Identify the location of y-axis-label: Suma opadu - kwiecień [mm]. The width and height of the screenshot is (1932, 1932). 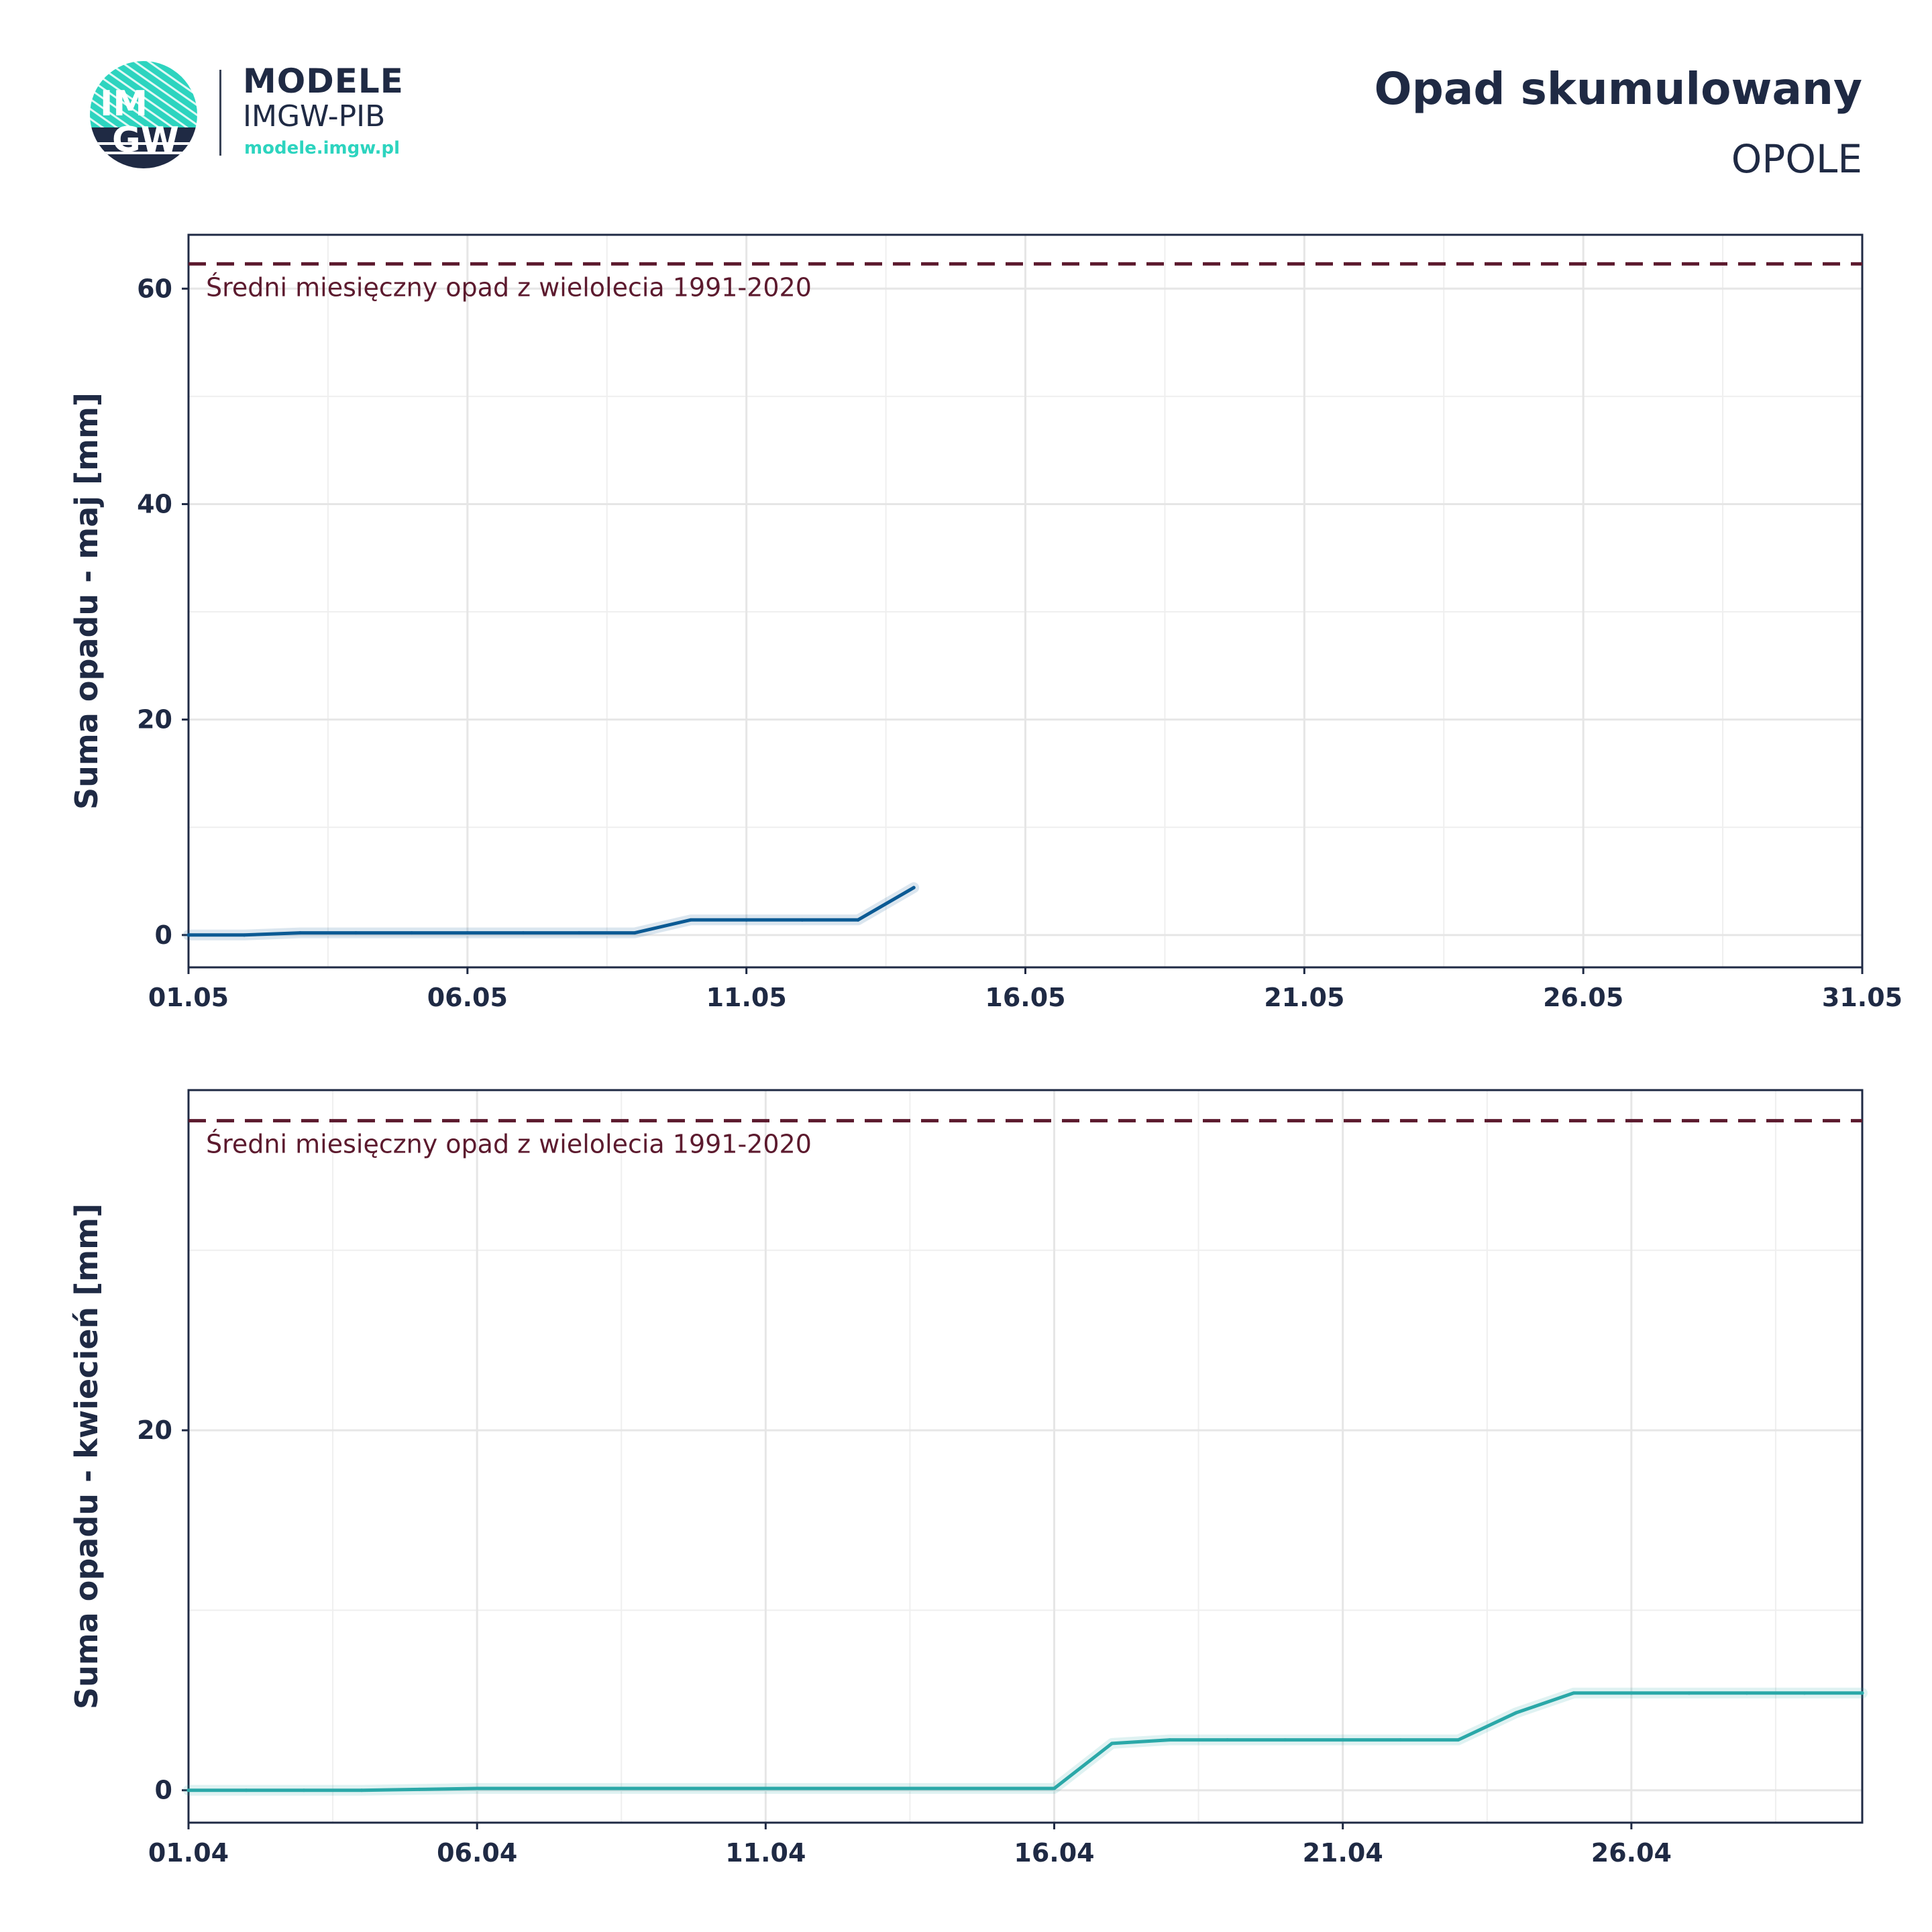
(86, 1456).